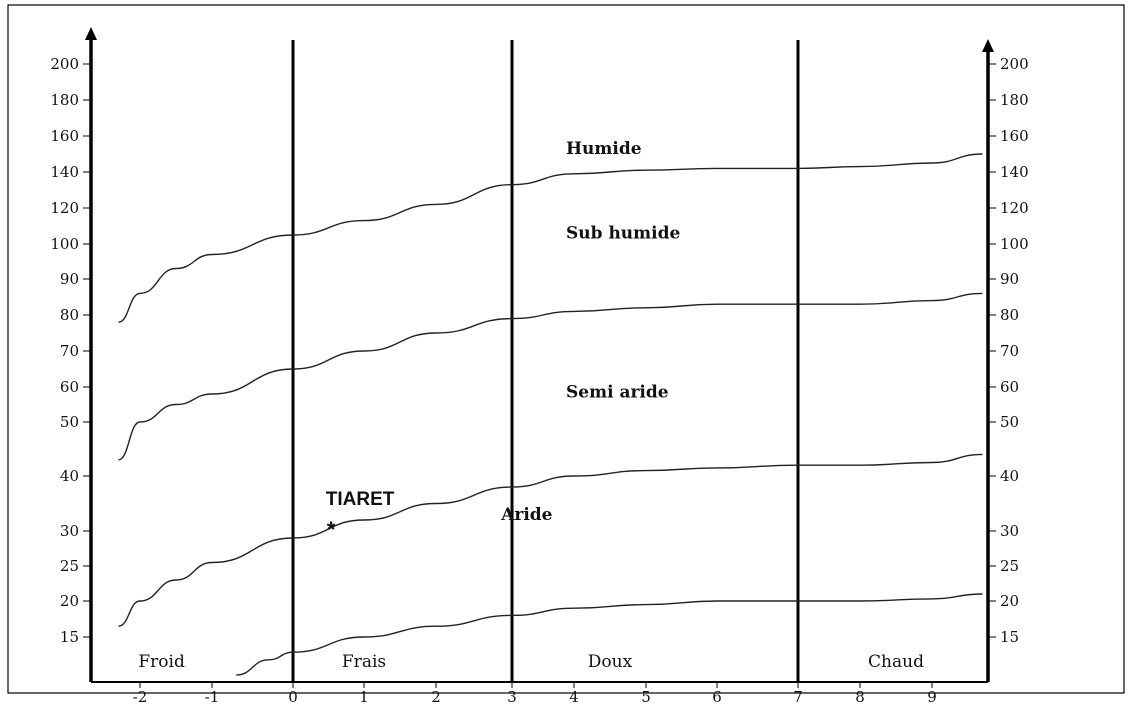 The image size is (1129, 715). Describe the element at coordinates (140, 697) in the screenshot. I see `x-tick-label: -2` at that location.